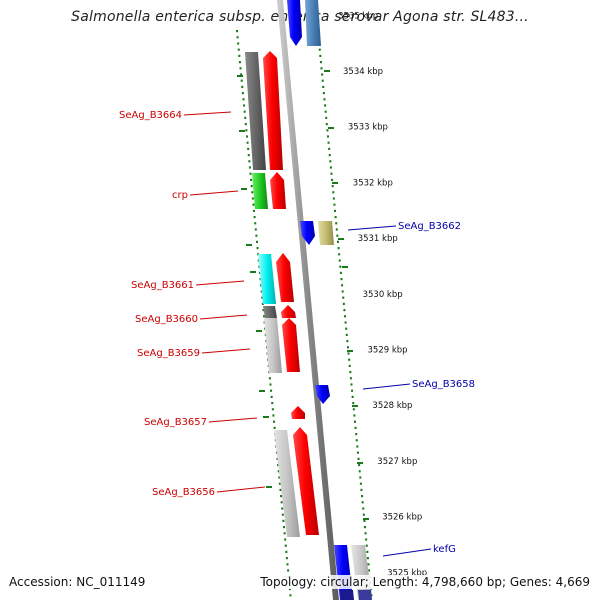 This screenshot has width=600, height=600. Describe the element at coordinates (326, 233) in the screenshot. I see `gene-seag-b3662-cog` at that location.